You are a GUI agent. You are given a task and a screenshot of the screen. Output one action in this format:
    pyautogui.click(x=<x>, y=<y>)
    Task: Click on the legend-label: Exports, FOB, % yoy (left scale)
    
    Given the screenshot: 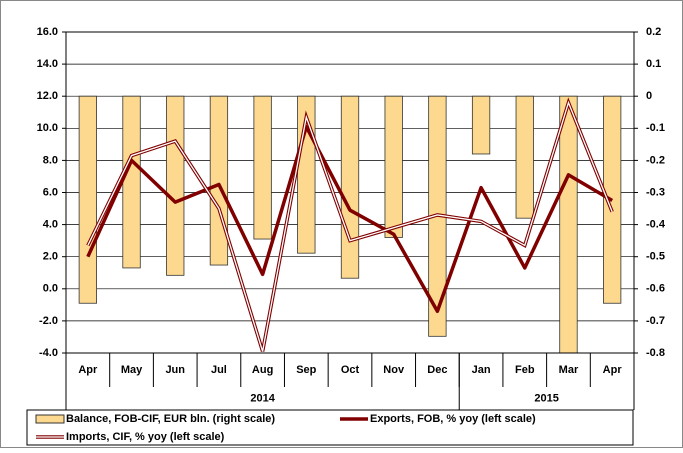 What is the action you would take?
    pyautogui.click(x=453, y=419)
    